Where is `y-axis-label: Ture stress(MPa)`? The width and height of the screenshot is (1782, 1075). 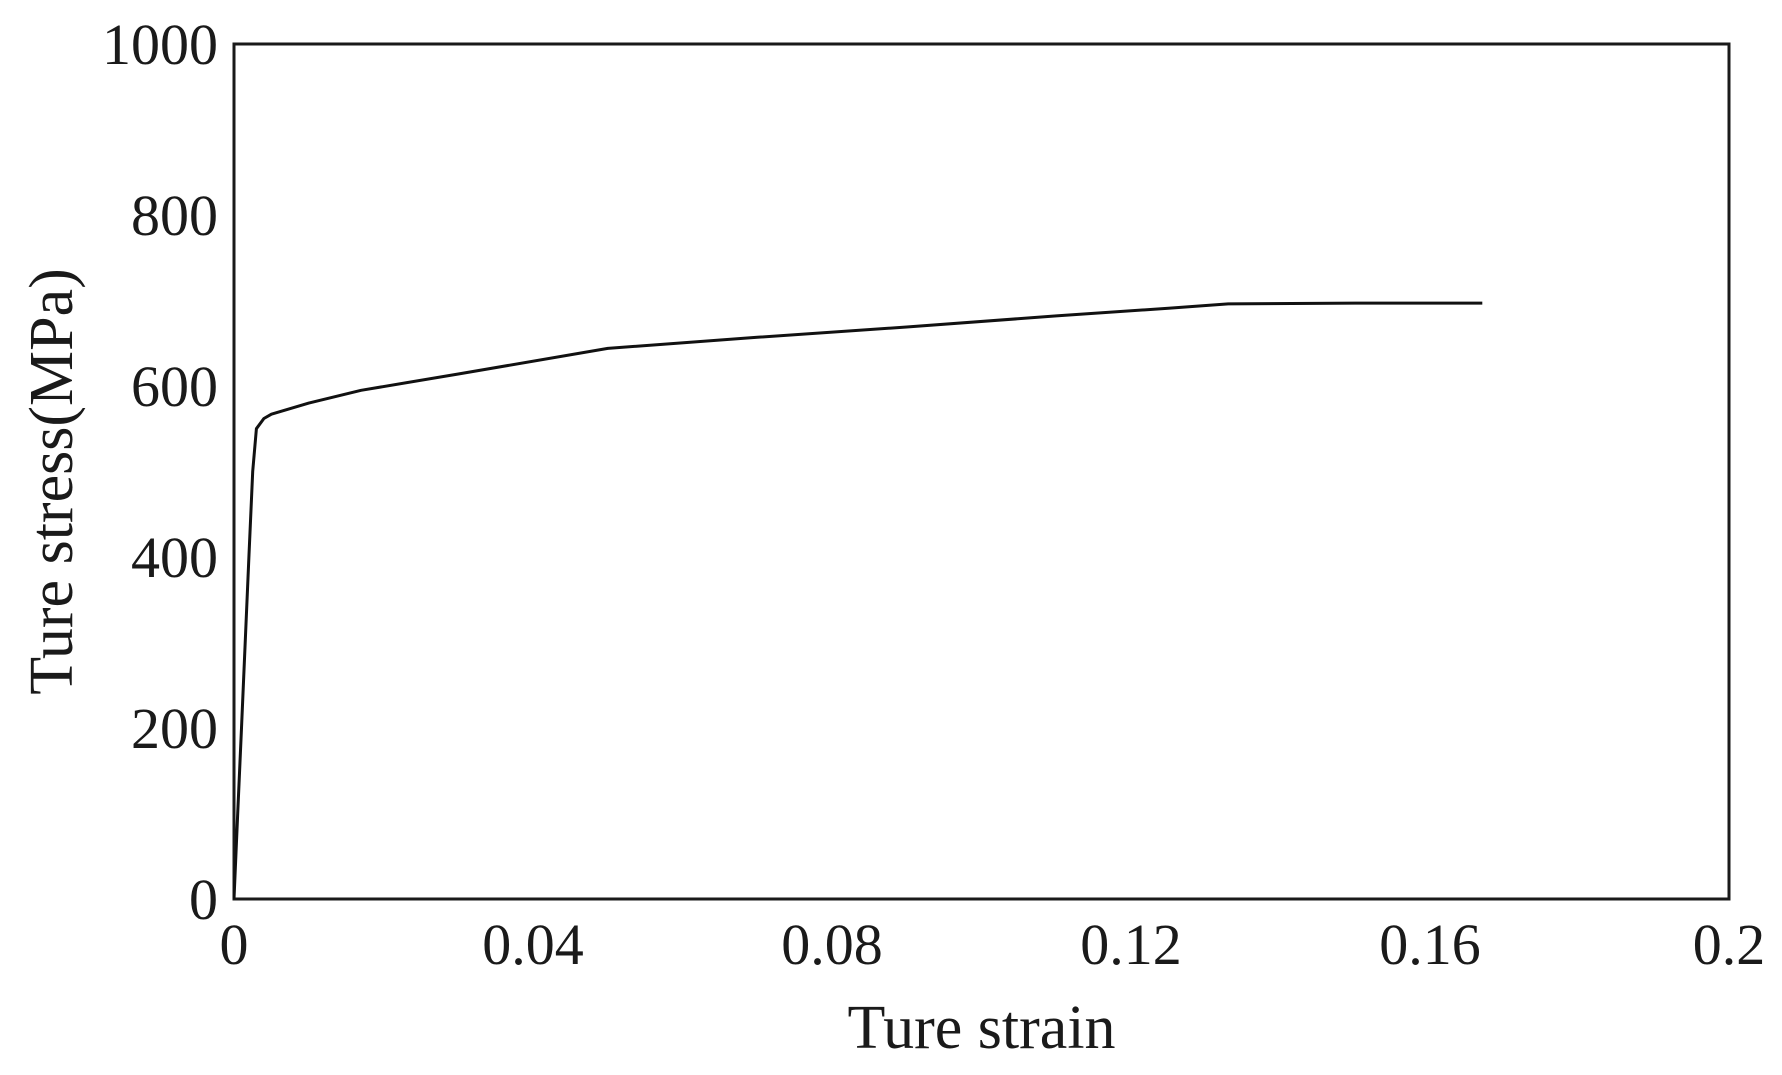 y-axis-label: Ture stress(MPa) is located at coordinates (52, 481).